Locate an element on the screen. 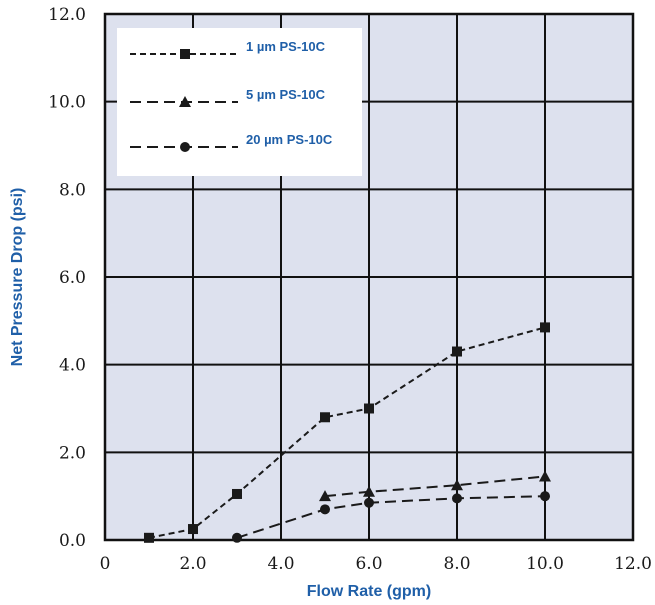  x-axis-title: Flow Rate (gpm) is located at coordinates (369, 591).